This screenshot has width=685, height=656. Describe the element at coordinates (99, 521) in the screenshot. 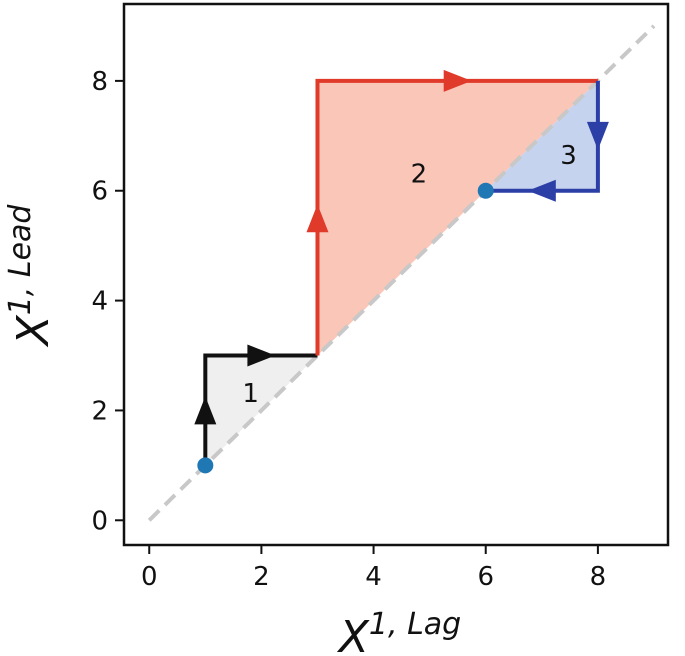

I see `y-tick-label: 0` at that location.